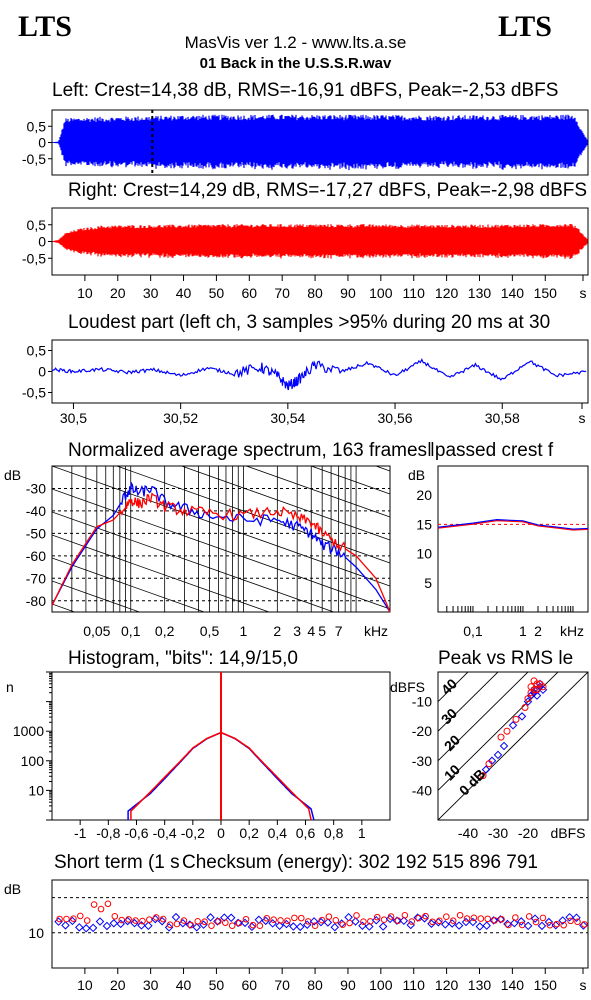  What do you see at coordinates (506, 658) in the screenshot?
I see `peak-rms-title: Peak vs RMS le` at bounding box center [506, 658].